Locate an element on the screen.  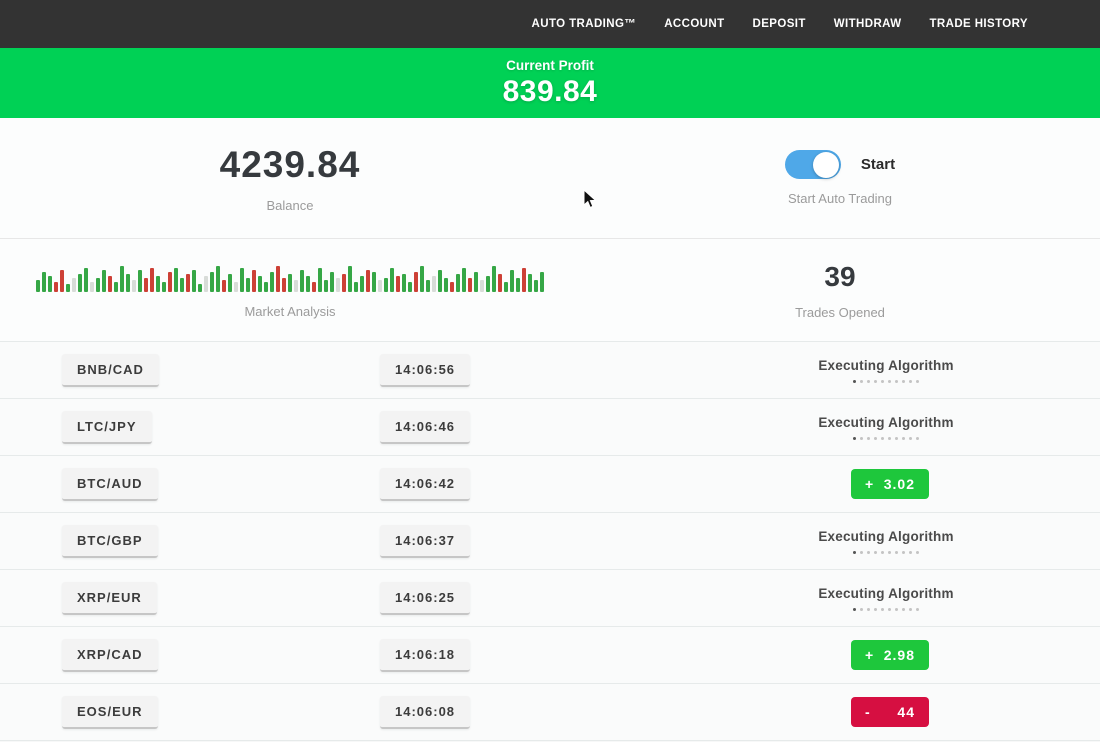
current-profit-banner: Current Profit 839.84 is located at coordinates (550, 83).